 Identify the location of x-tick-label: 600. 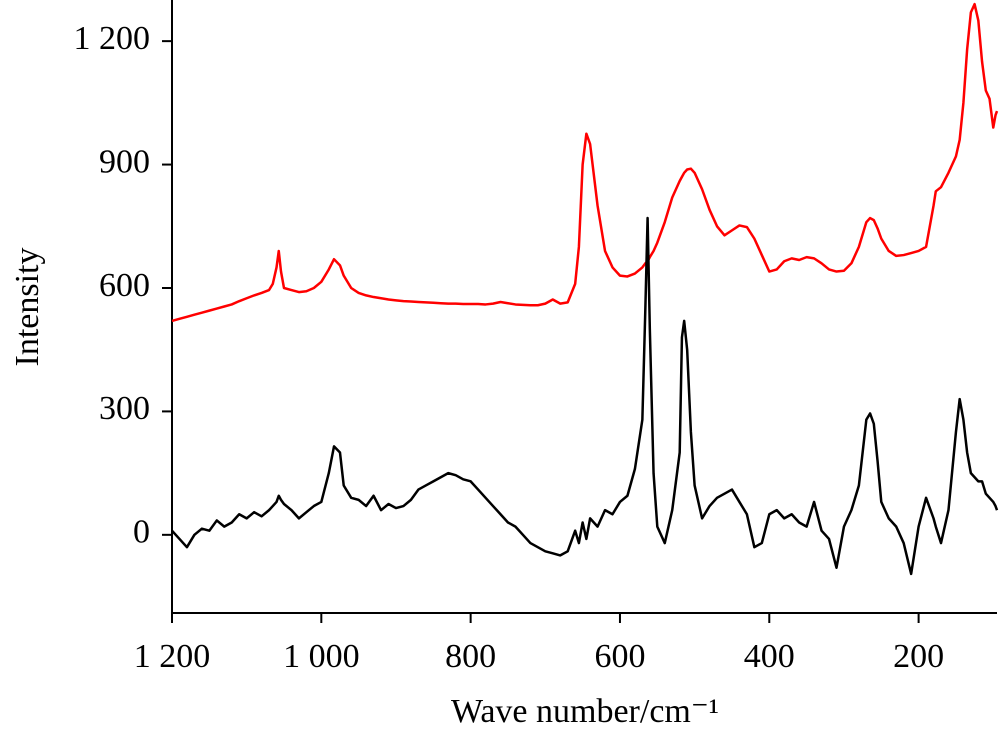
(619, 656).